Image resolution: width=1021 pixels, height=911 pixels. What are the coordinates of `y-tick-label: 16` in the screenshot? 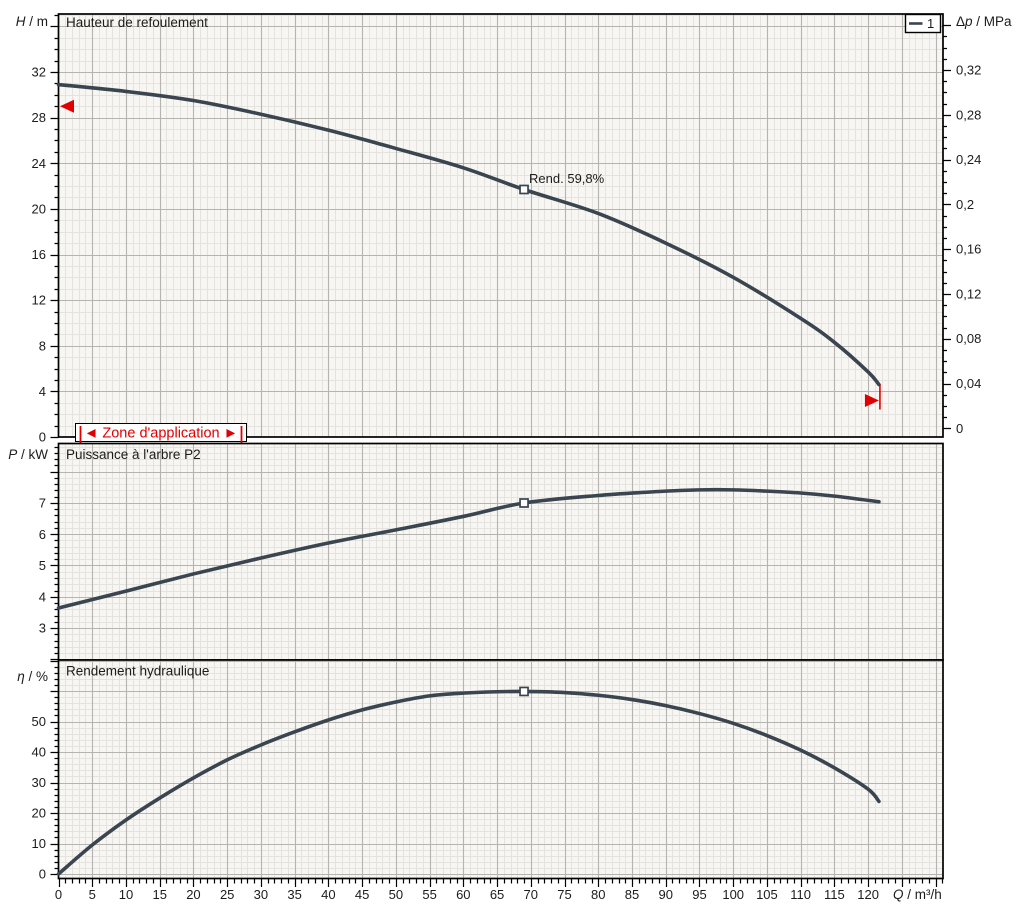 It's located at (39, 254).